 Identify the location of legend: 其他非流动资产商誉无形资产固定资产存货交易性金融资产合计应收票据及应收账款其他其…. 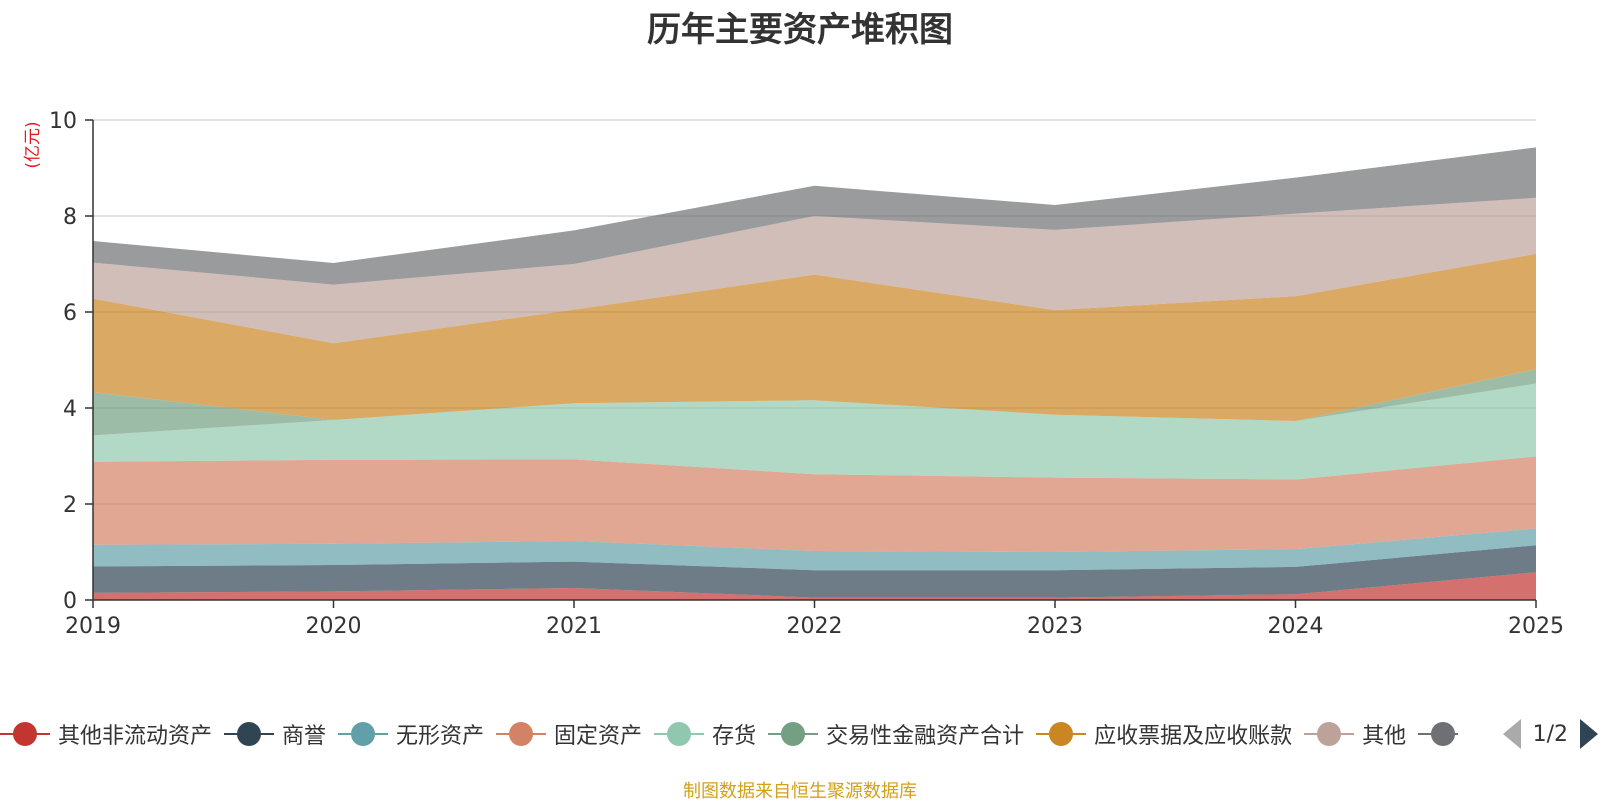
(800, 734).